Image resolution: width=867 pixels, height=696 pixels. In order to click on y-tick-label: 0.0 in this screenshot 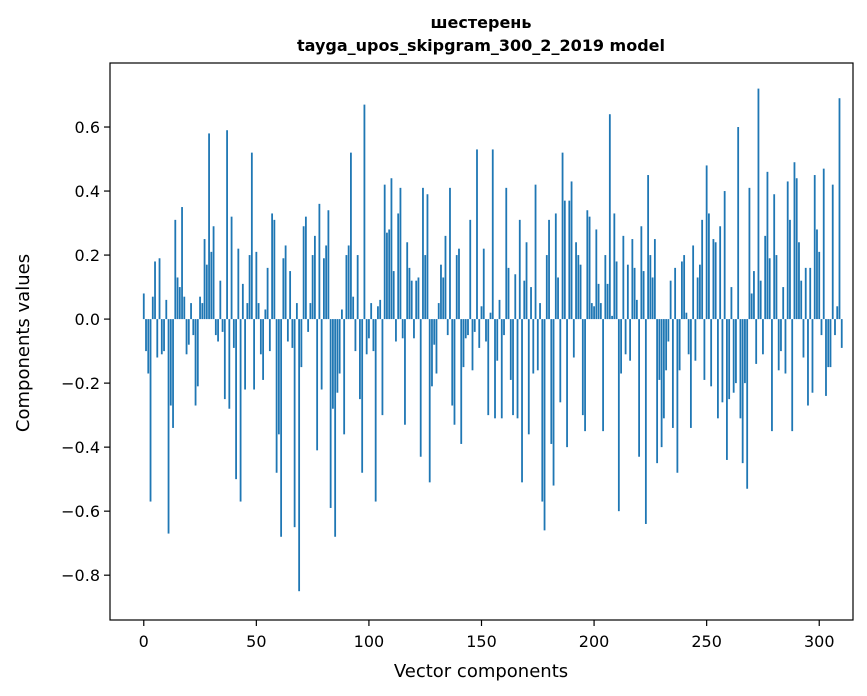, I will do `click(87, 319)`.